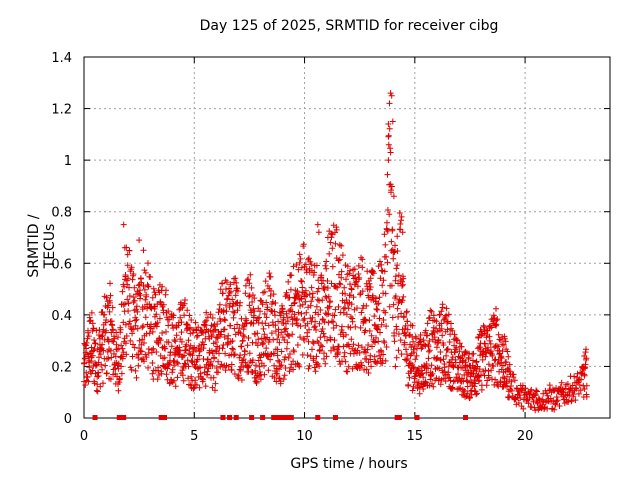 The image size is (640, 480). What do you see at coordinates (61, 264) in the screenshot?
I see `y-tick-label: 0.6` at bounding box center [61, 264].